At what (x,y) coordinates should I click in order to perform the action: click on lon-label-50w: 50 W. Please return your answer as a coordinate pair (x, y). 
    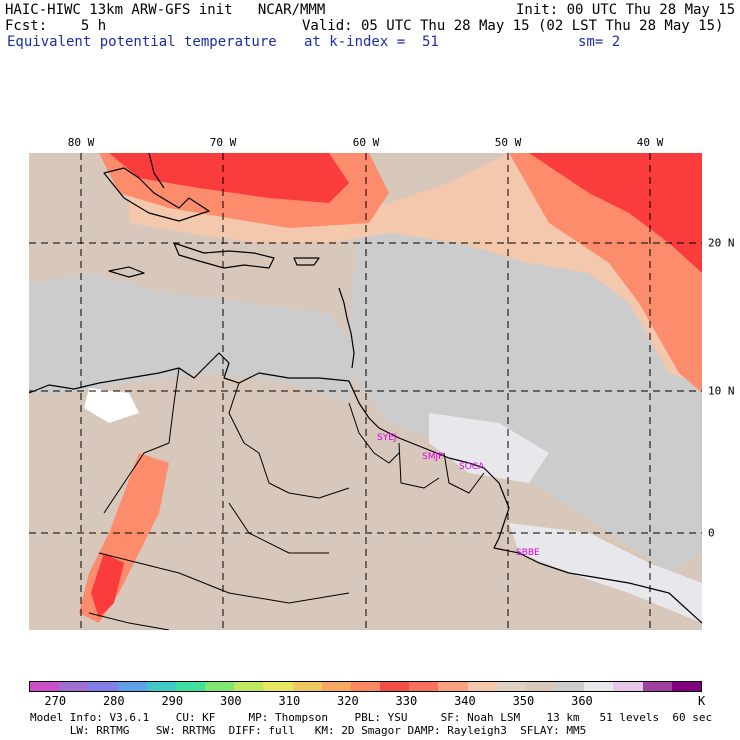
    Looking at the image, I should click on (508, 142).